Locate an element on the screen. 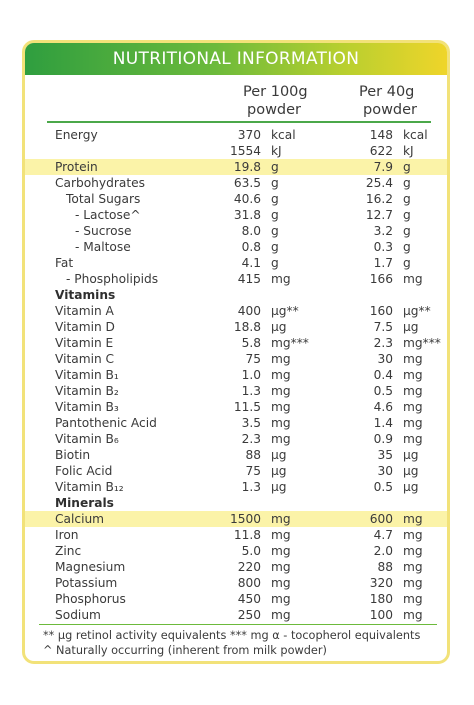  nutrient-label: Phosphorus is located at coordinates (90, 599).